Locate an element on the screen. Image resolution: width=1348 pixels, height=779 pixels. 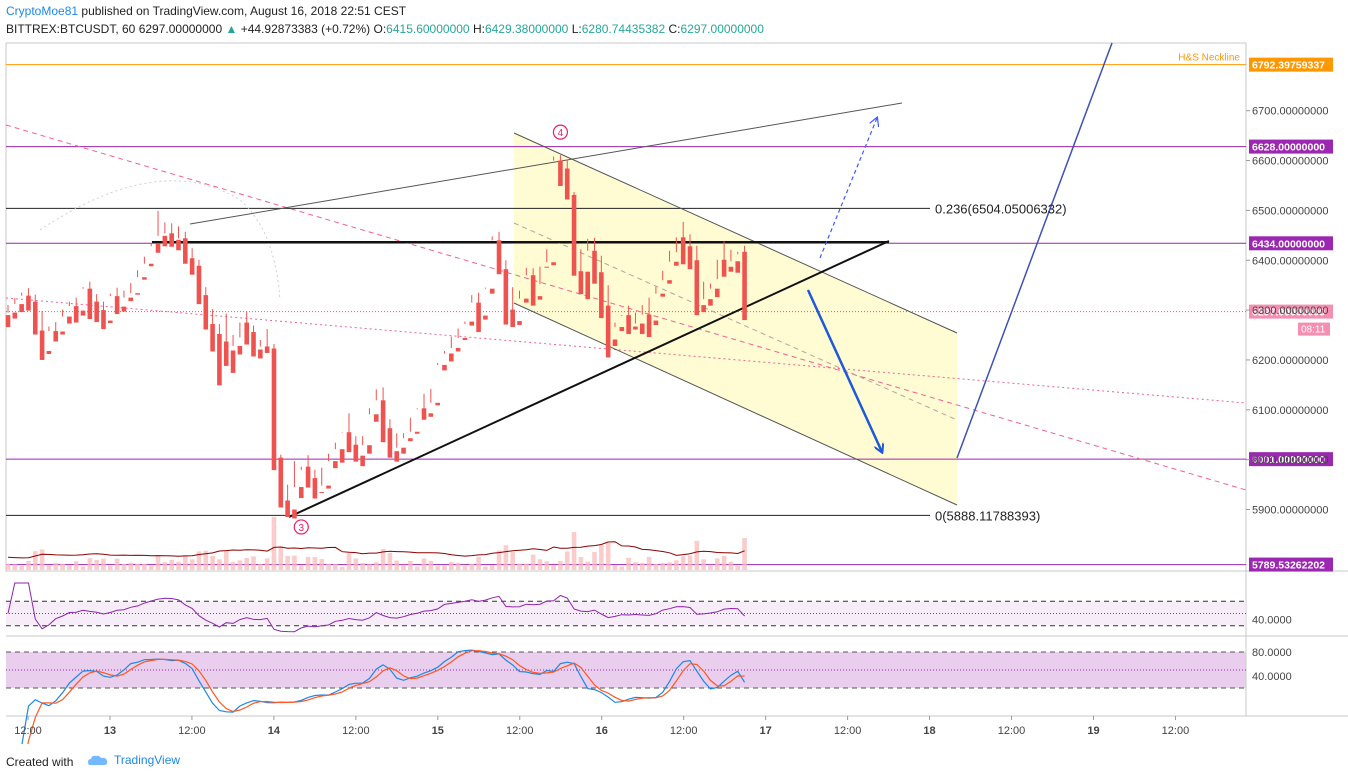
author-link: CryptoMoe81 is located at coordinates (42, 11).